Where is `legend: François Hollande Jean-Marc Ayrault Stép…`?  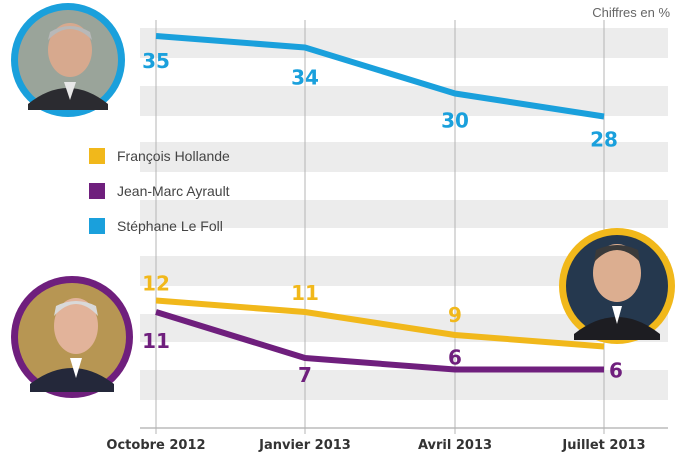 legend: François Hollande Jean-Marc Ayrault Stép… is located at coordinates (157, 191).